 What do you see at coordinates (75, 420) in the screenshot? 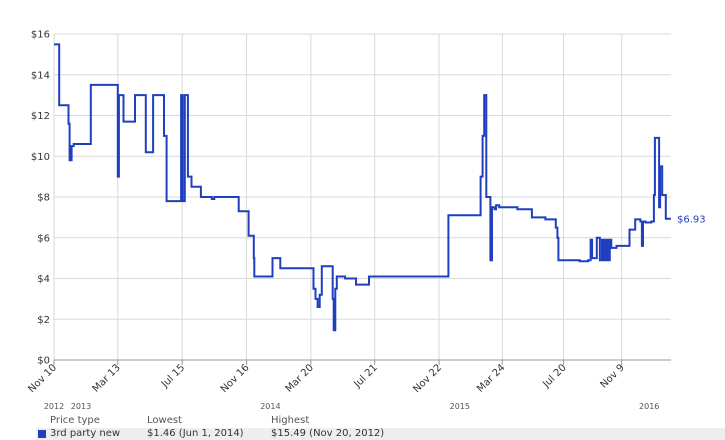
I see `header-price-type: Price type` at bounding box center [75, 420].